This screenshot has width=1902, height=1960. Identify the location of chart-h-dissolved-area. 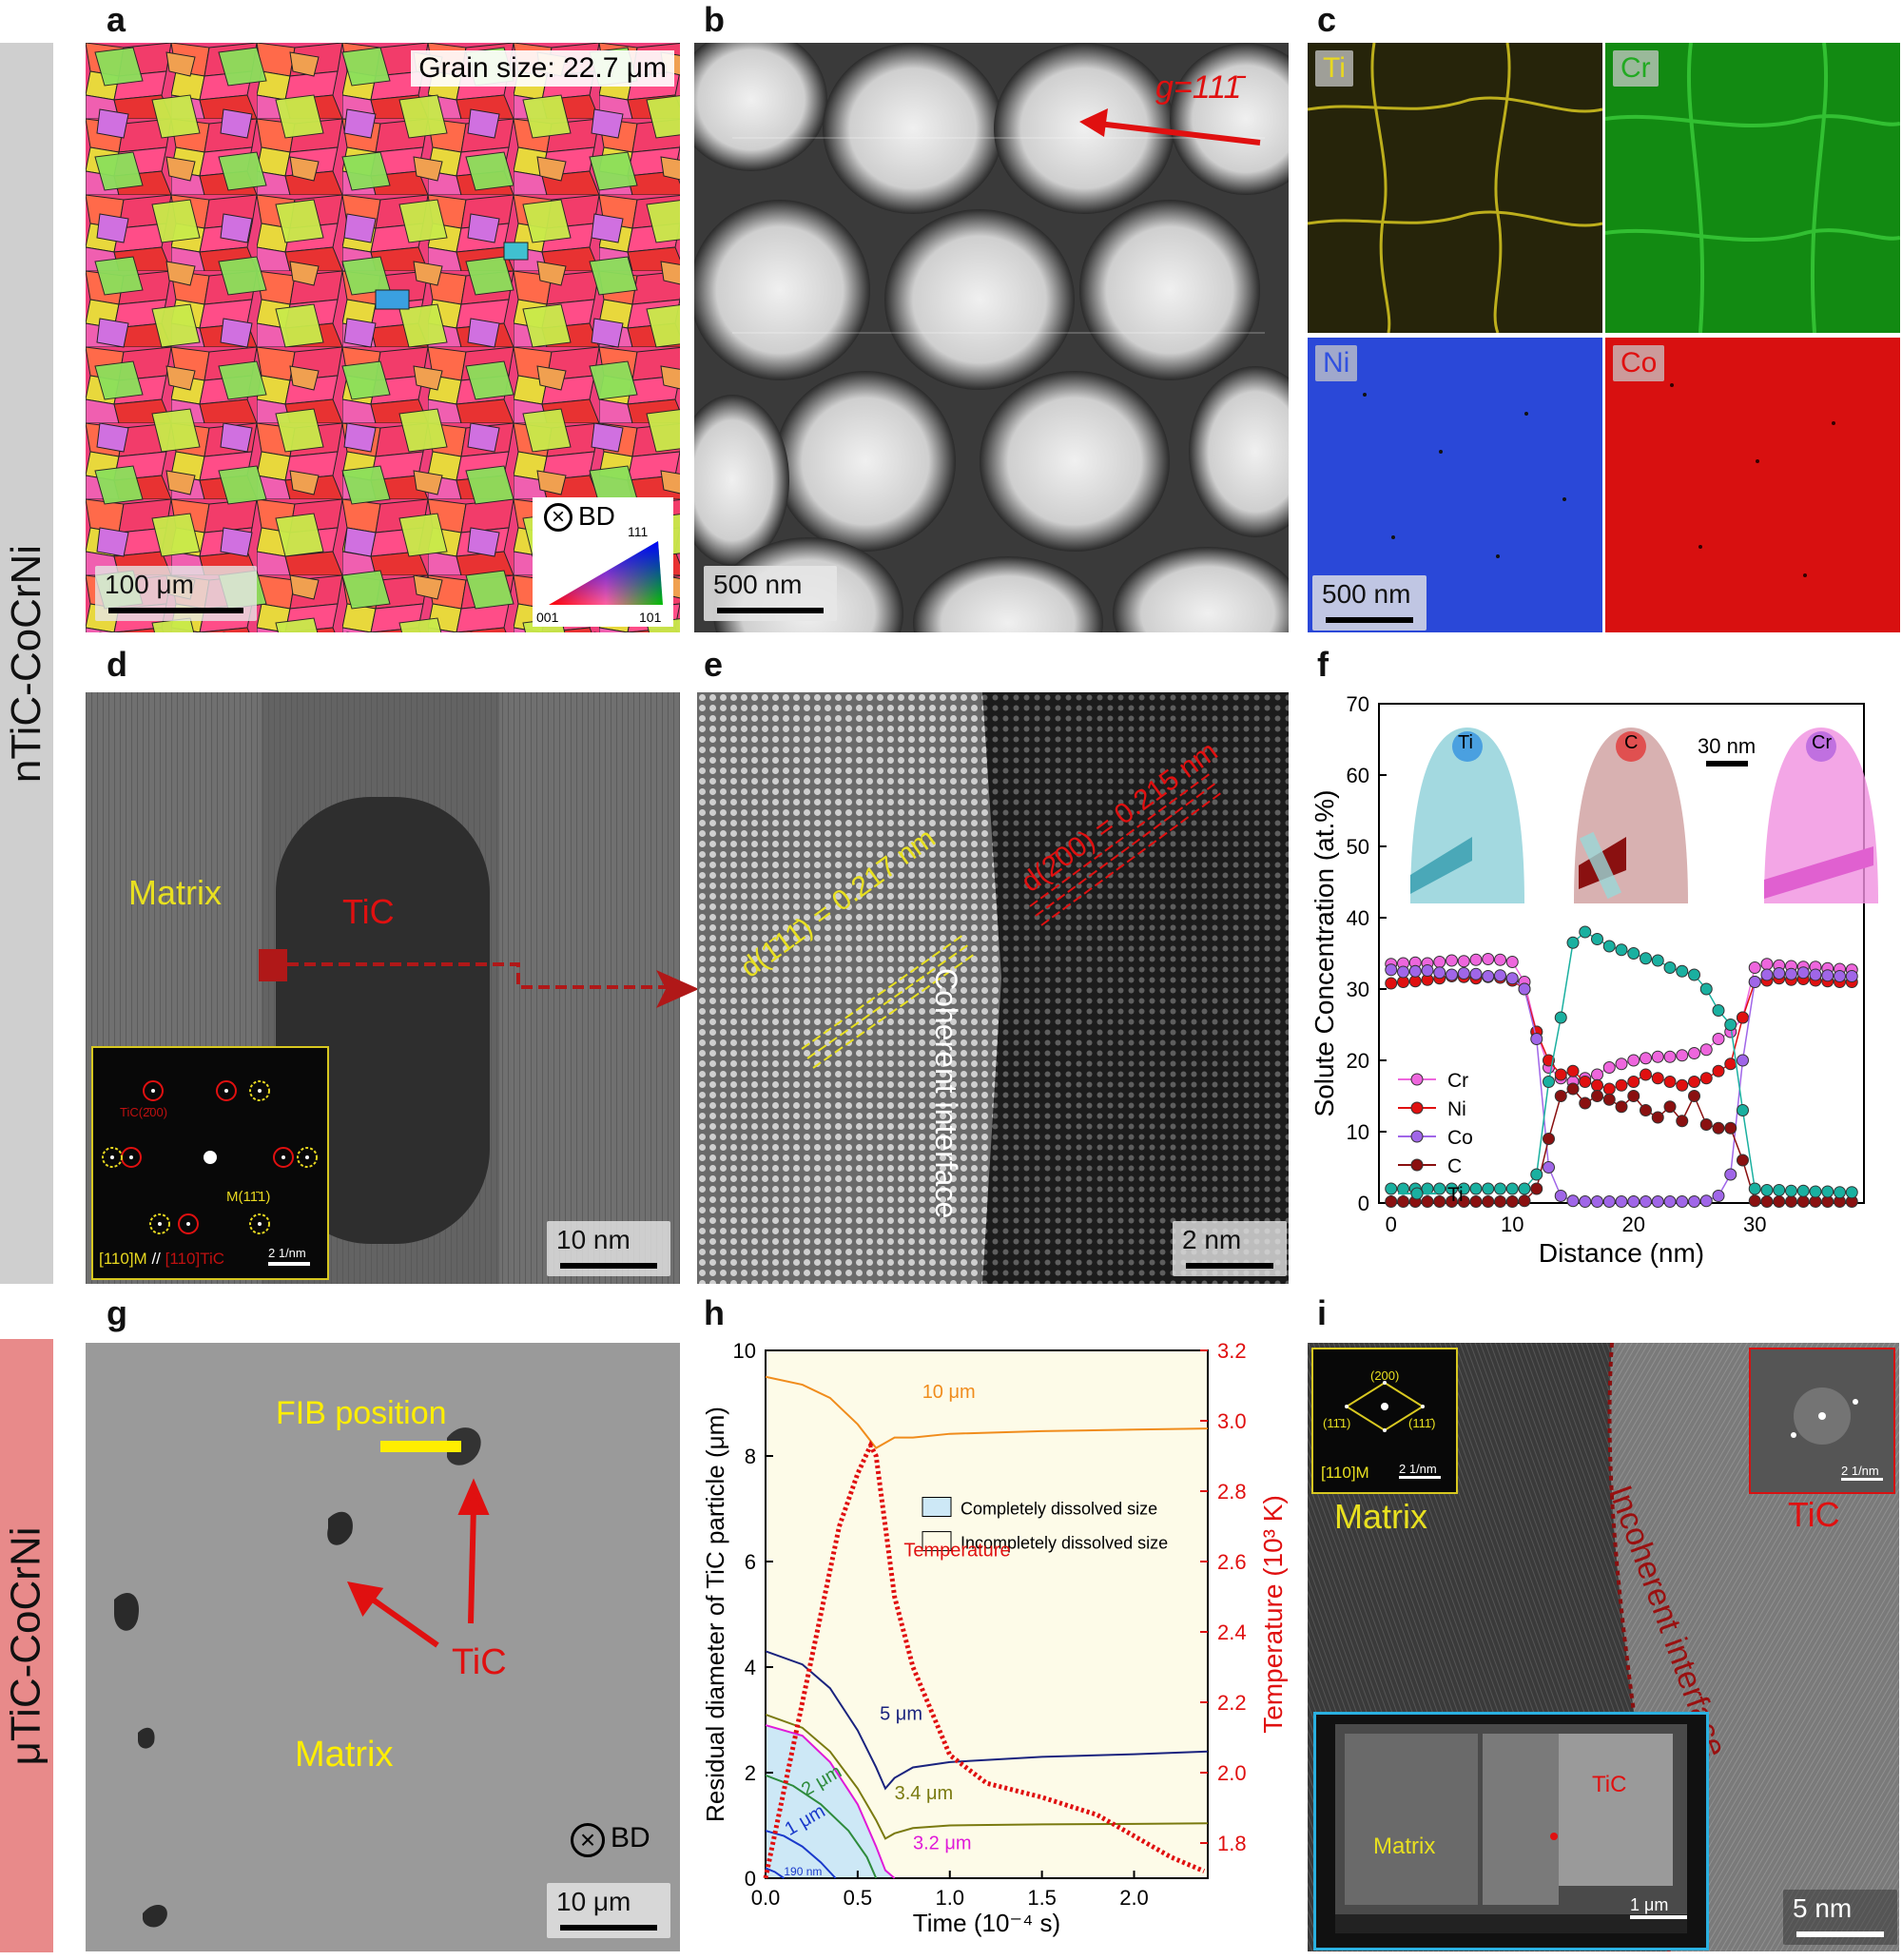
(830, 1802).